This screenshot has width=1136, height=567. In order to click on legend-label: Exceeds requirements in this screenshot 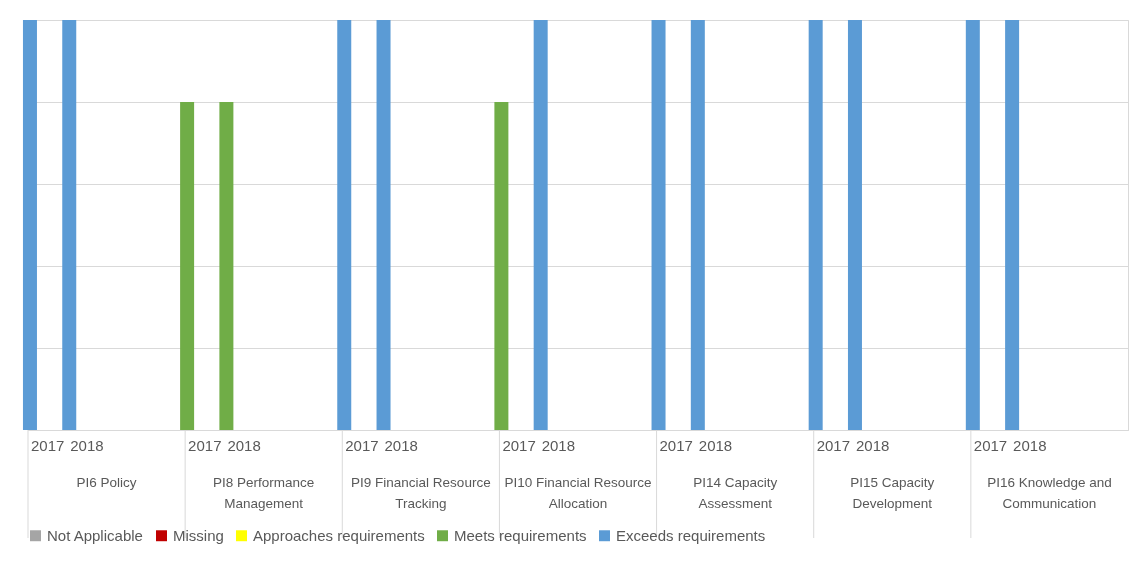, I will do `click(691, 535)`.